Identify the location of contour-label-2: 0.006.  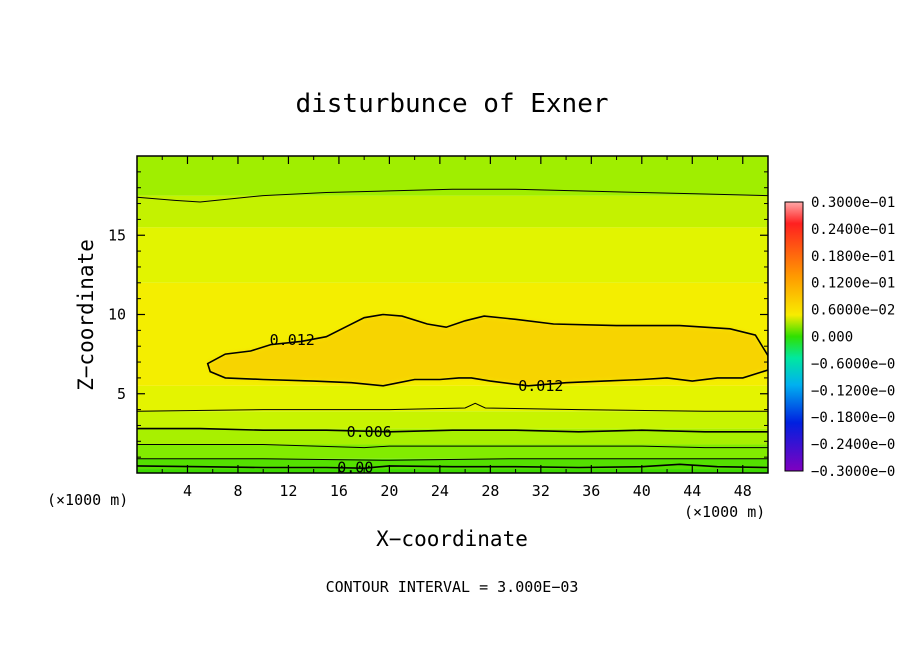
(369, 432).